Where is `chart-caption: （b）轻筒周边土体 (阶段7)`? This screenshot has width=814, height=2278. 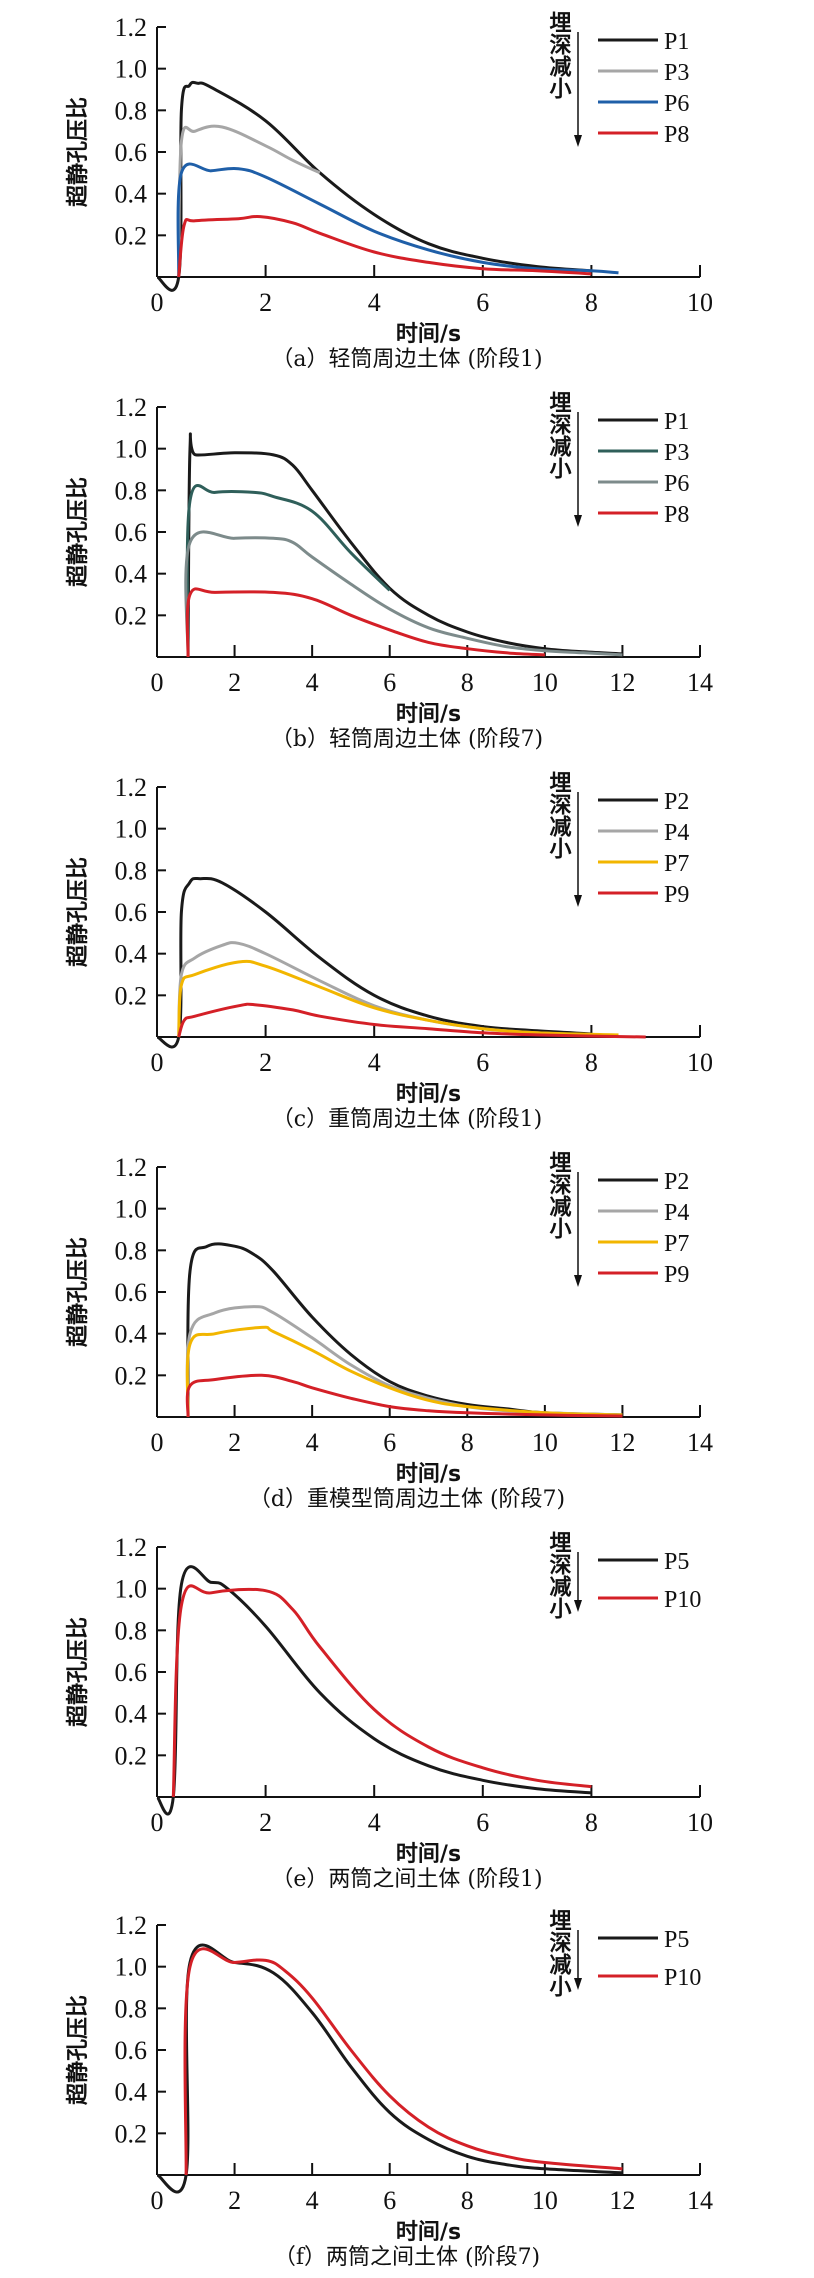
chart-caption: （b）轻筒周边土体 (阶段7) is located at coordinates (407, 739).